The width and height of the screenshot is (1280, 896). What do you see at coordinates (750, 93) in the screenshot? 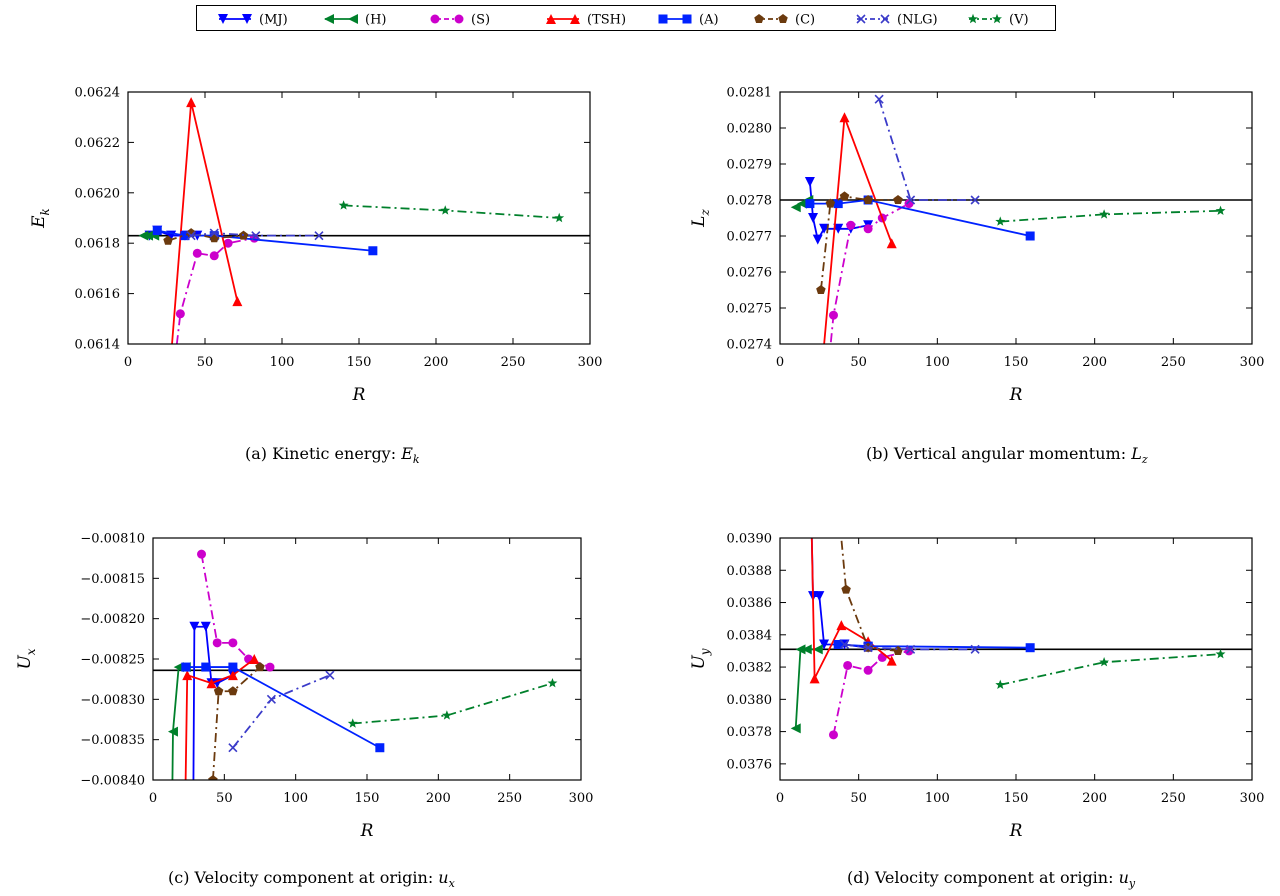
I see `y-tick-label: 0.0281` at bounding box center [750, 93].